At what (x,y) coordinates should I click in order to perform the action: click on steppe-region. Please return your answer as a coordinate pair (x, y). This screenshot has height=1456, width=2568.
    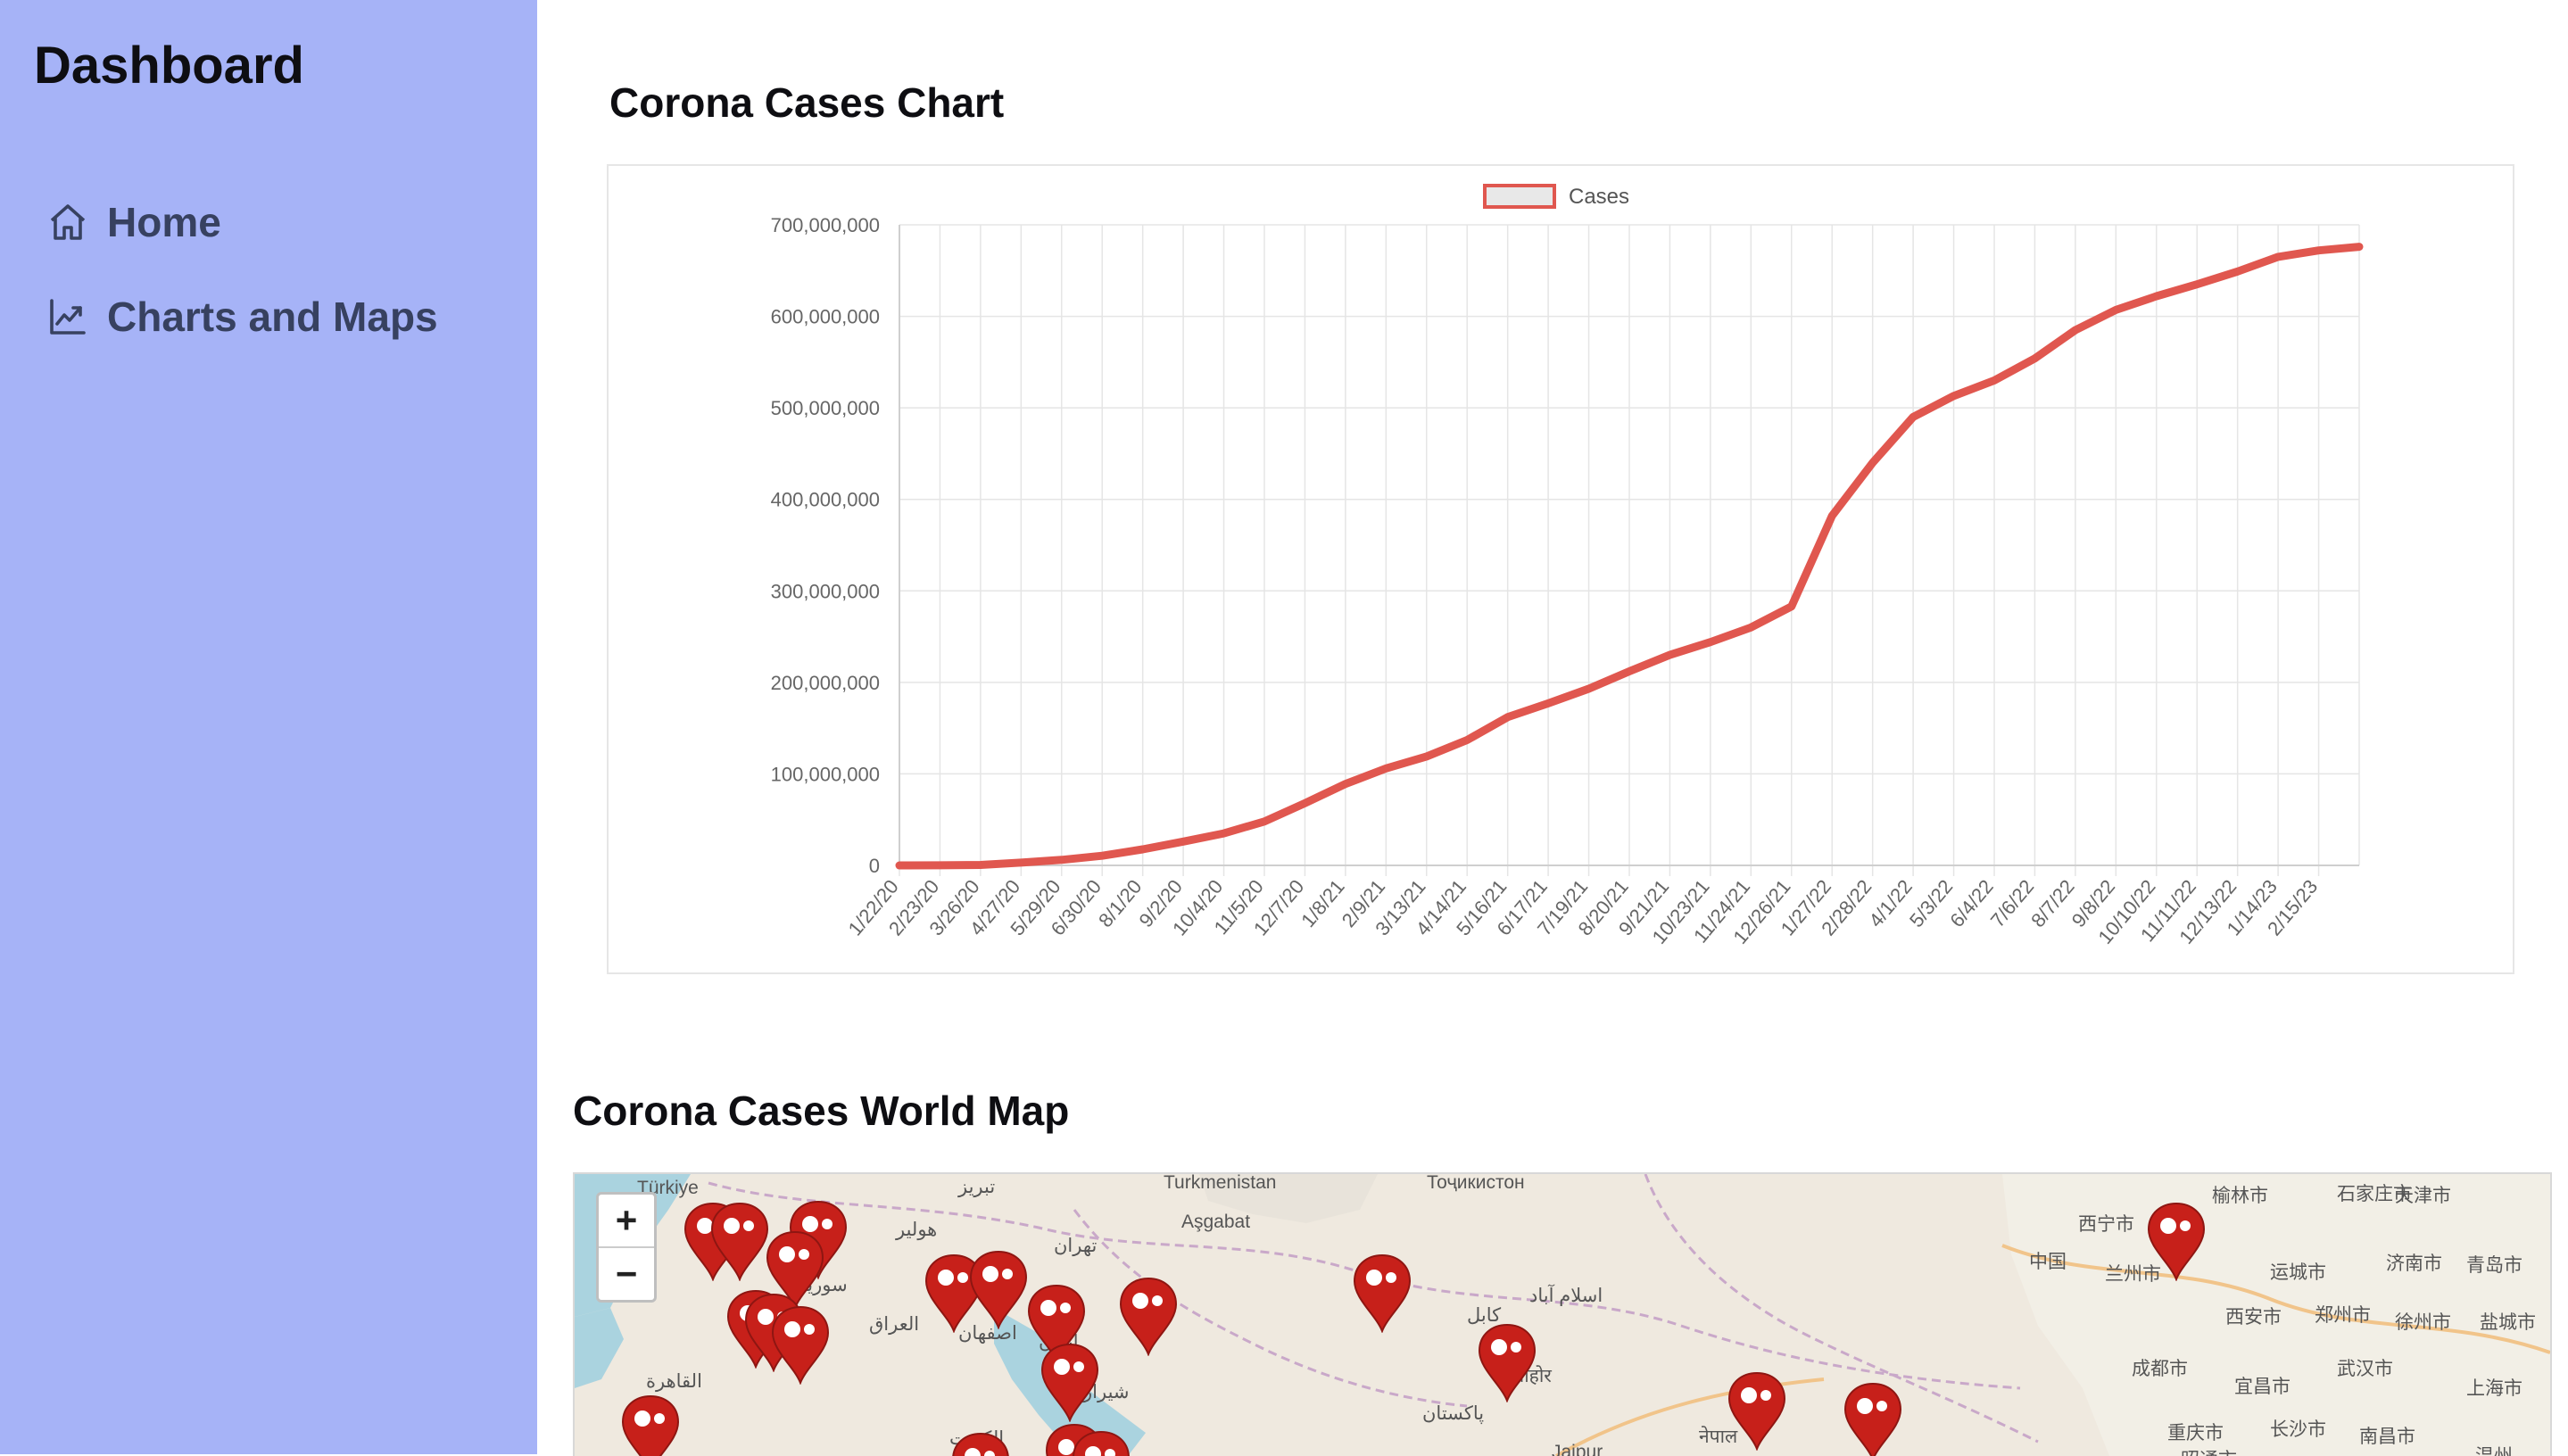
    Looking at the image, I should click on (1288, 1198).